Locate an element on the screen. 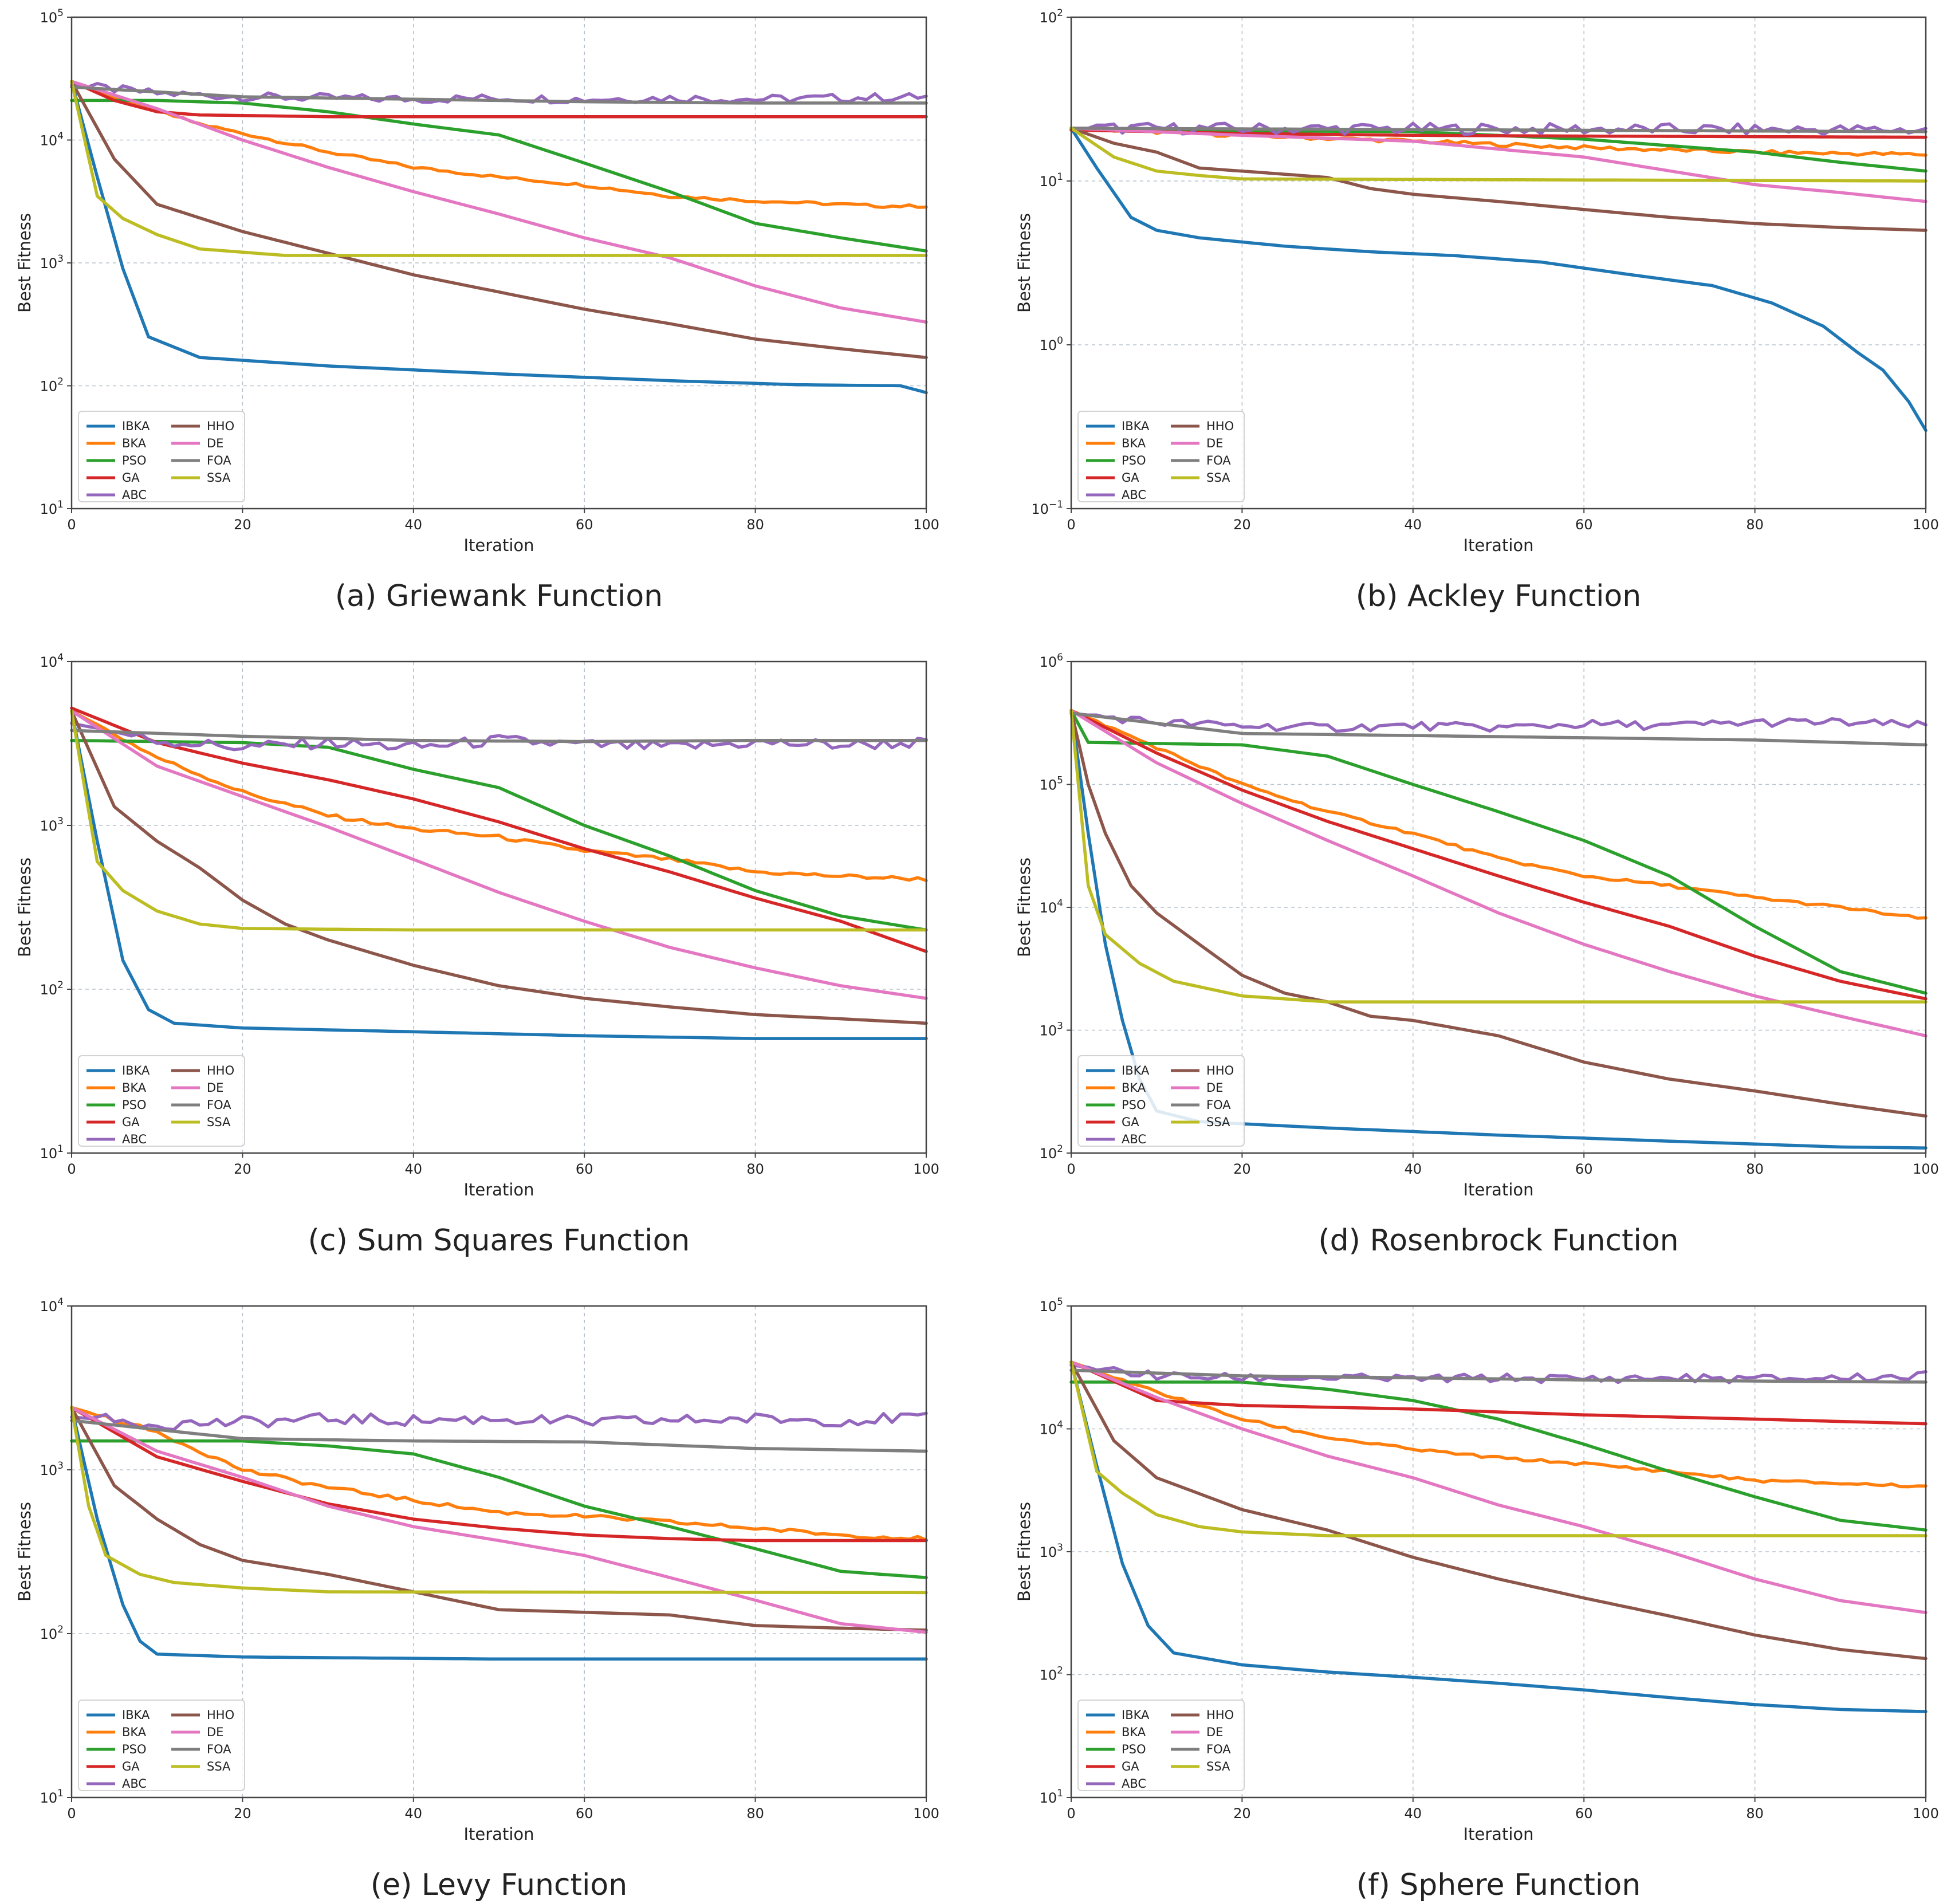 The image size is (1947, 1904). panel-caption: (e) Levy Function is located at coordinates (499, 1885).